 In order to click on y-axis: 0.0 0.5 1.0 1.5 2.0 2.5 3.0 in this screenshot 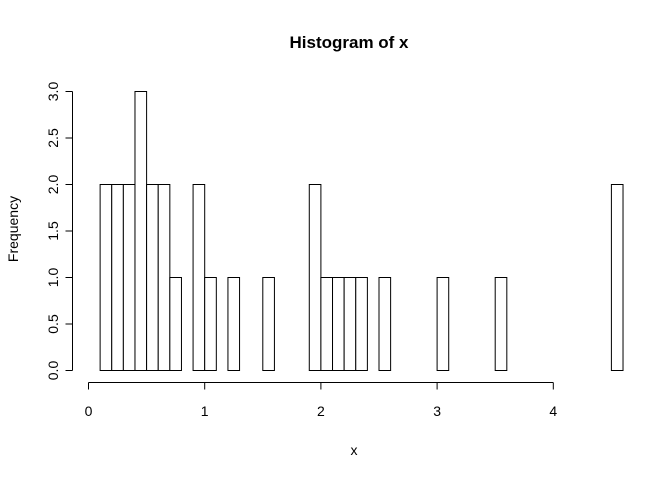, I will do `click(59, 231)`.